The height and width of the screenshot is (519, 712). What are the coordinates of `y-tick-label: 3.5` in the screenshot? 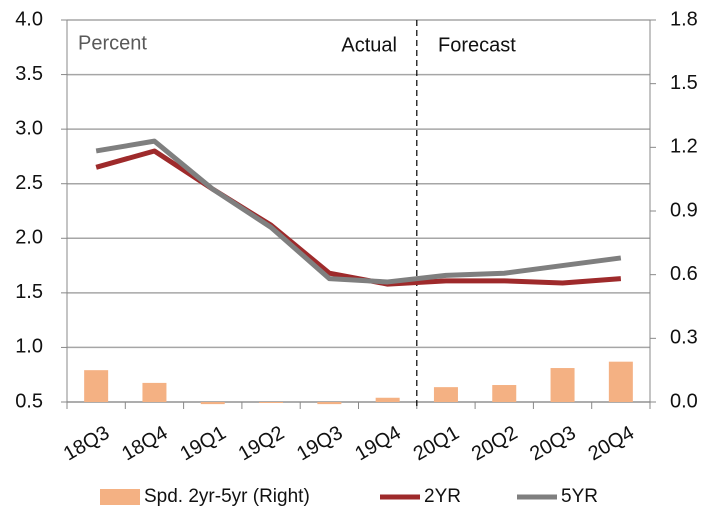 It's located at (29, 74).